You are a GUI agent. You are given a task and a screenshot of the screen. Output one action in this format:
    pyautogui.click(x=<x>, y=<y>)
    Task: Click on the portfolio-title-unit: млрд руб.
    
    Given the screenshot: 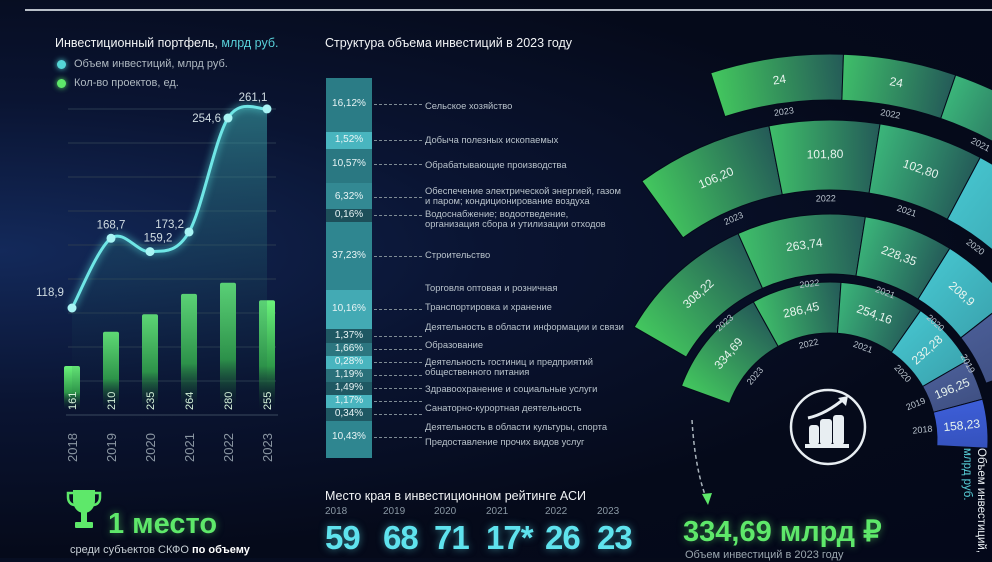 What is the action you would take?
    pyautogui.click(x=250, y=43)
    